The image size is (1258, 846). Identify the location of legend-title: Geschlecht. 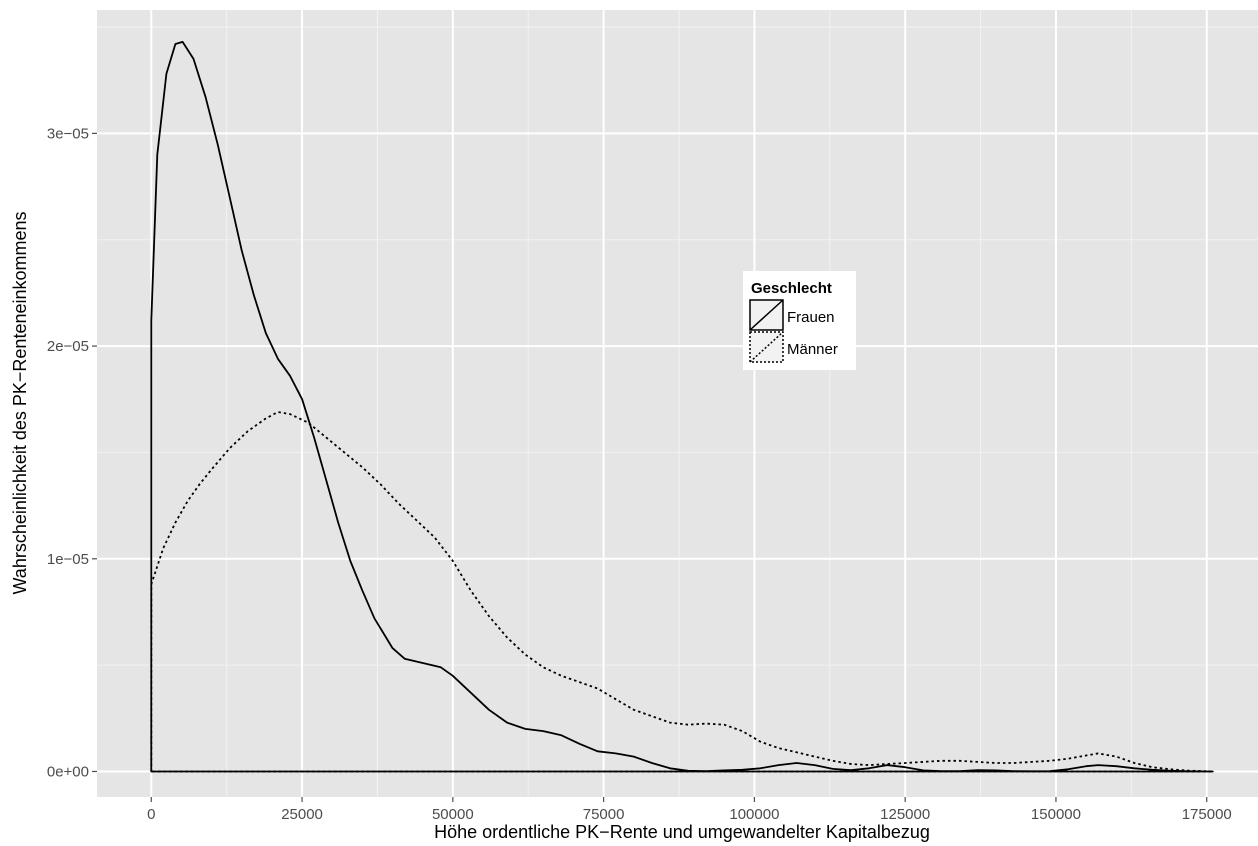
(791, 288).